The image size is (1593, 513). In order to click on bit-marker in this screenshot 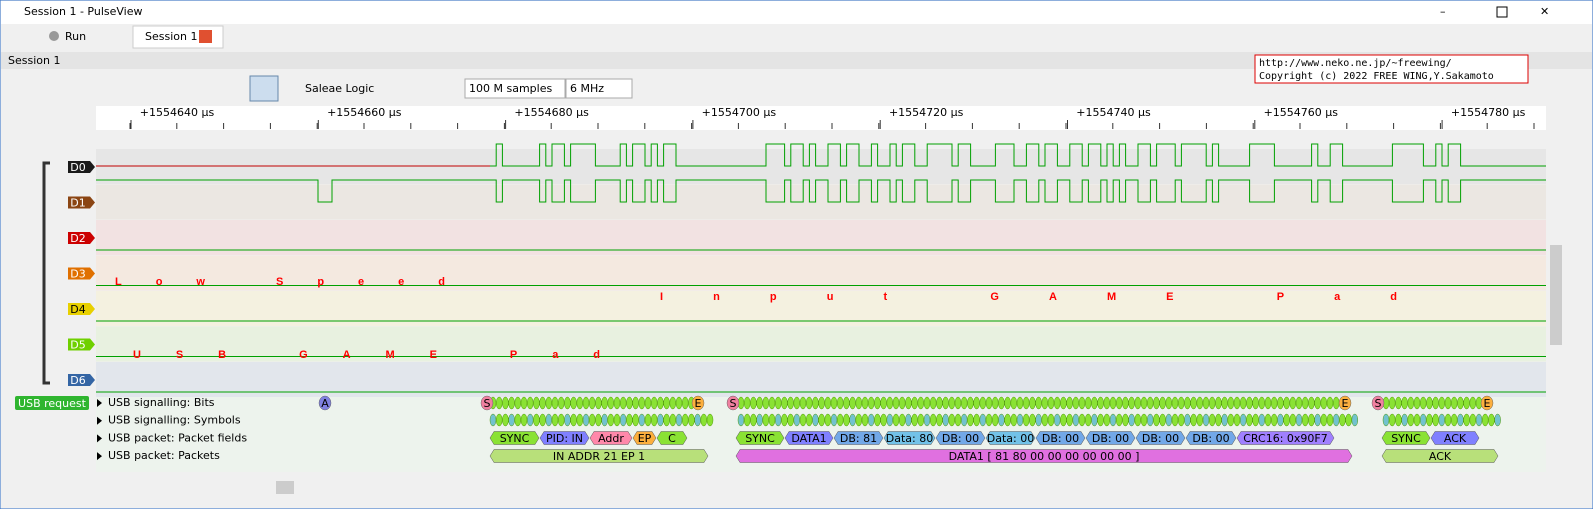, I will do `click(733, 403)`.